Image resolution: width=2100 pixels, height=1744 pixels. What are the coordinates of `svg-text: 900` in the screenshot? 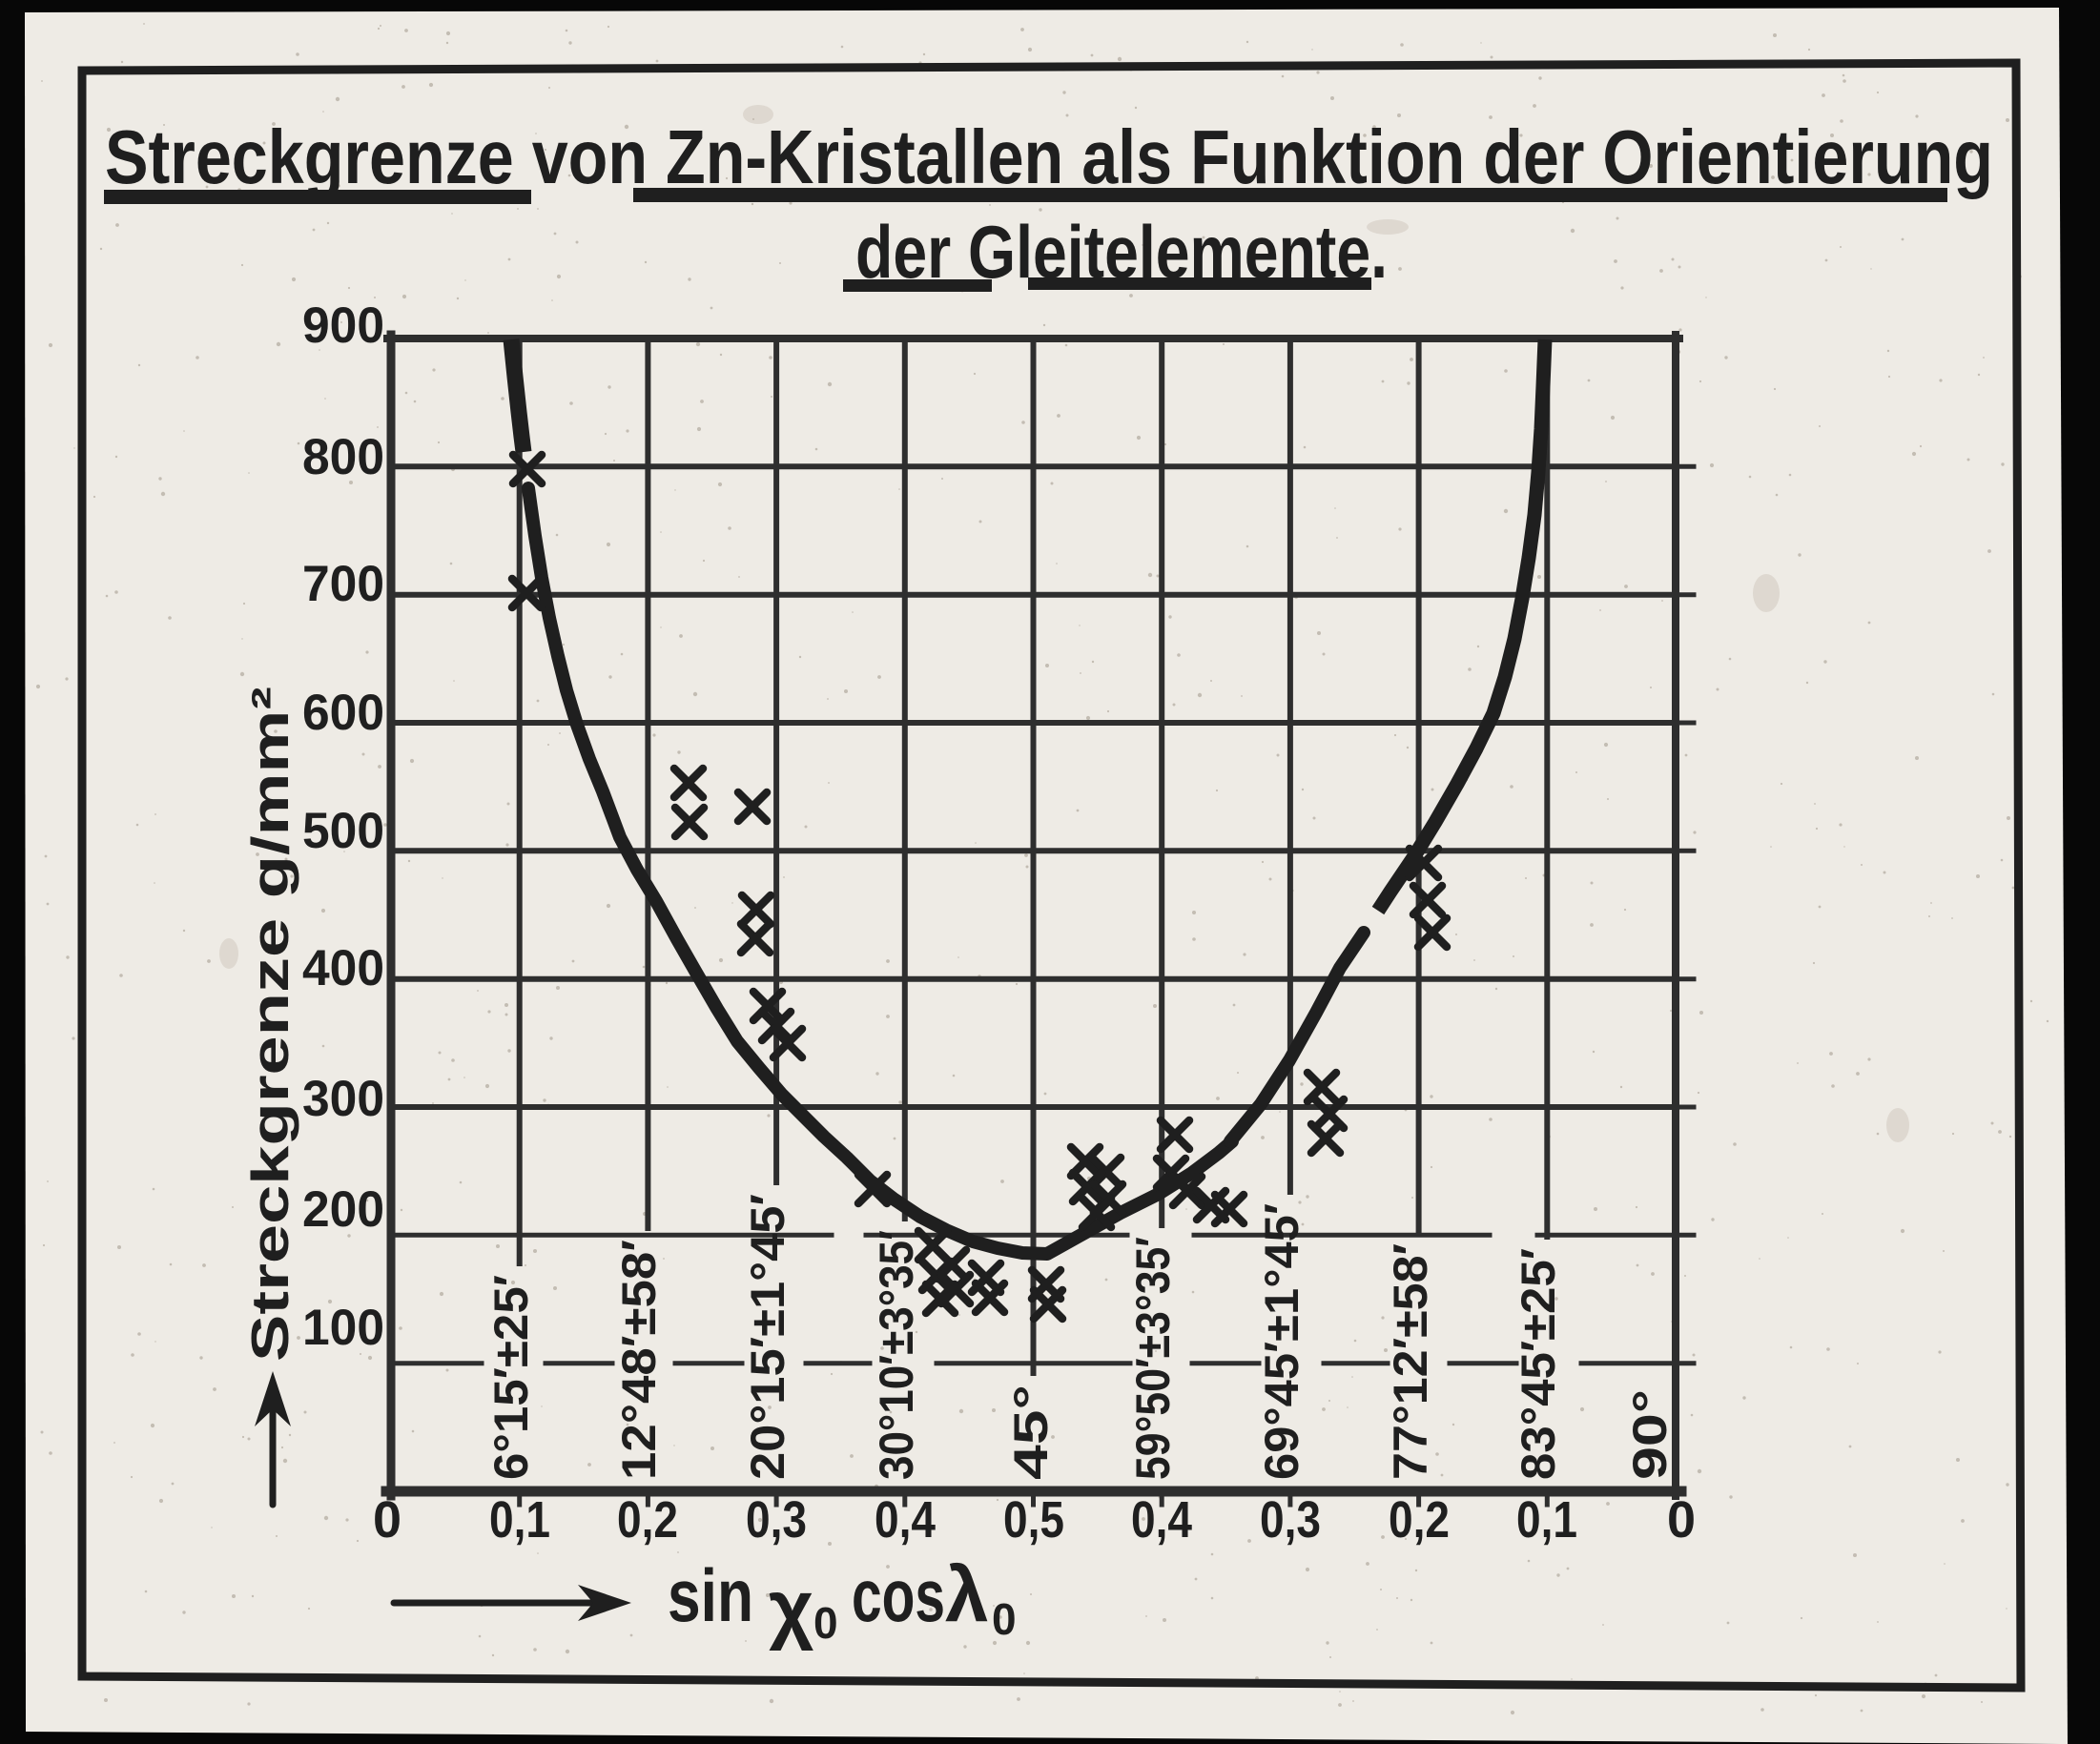 It's located at (343, 326).